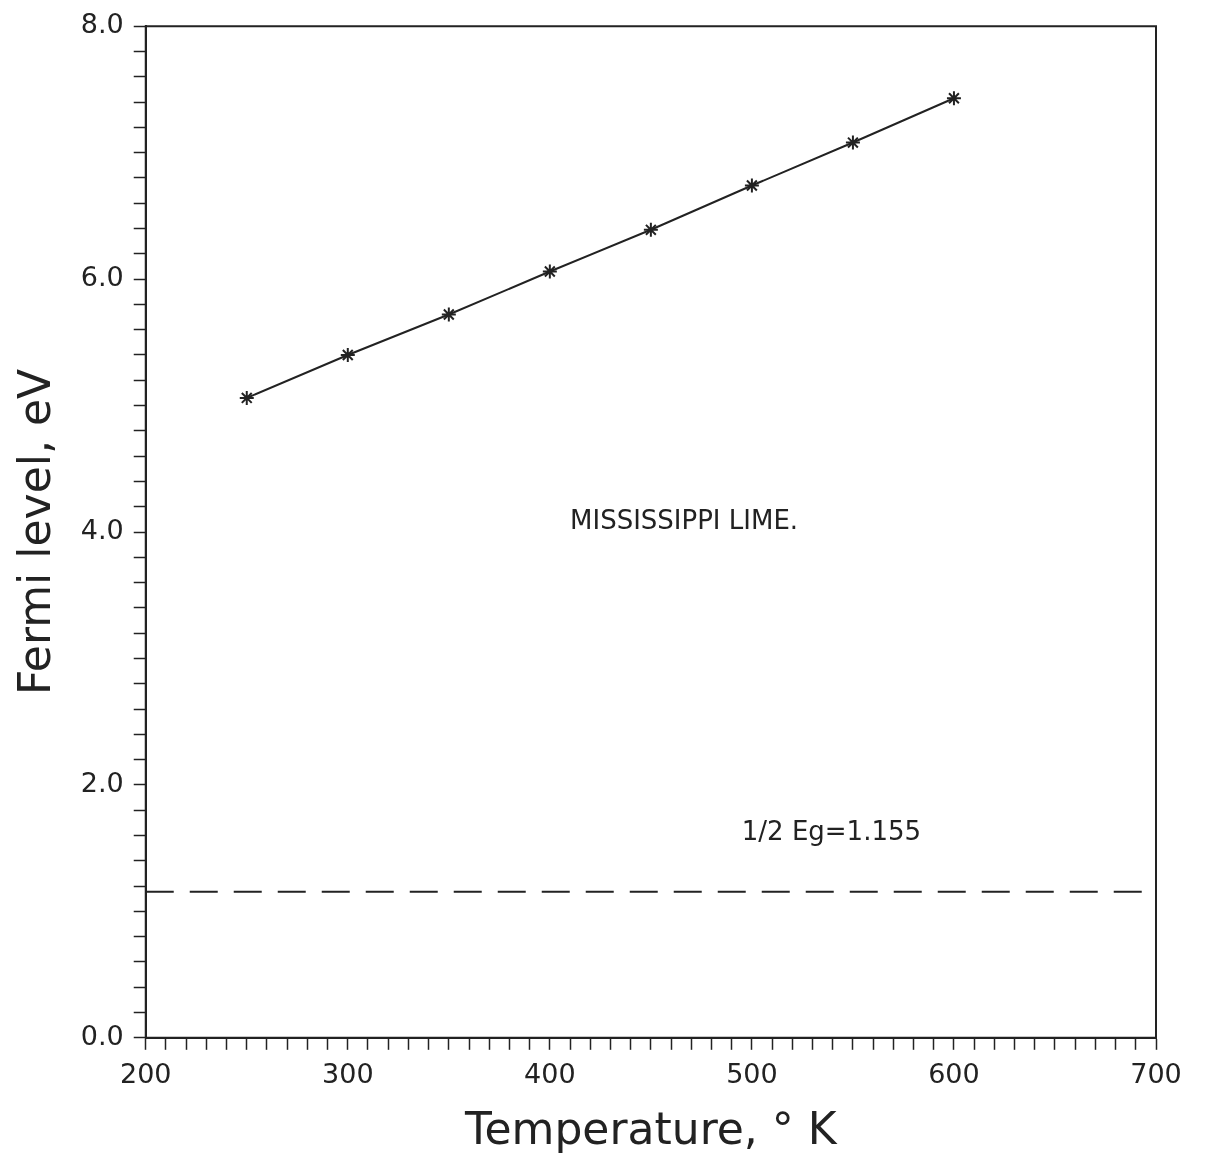 Image resolution: width=1211 pixels, height=1175 pixels. Describe the element at coordinates (831, 830) in the screenshot. I see `ref-line-label: 1/2 Eg=1.155` at that location.